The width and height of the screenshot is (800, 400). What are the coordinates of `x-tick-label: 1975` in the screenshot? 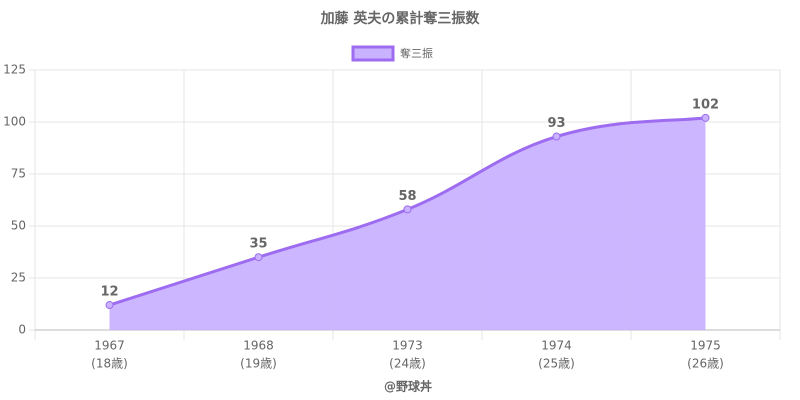 It's located at (705, 346).